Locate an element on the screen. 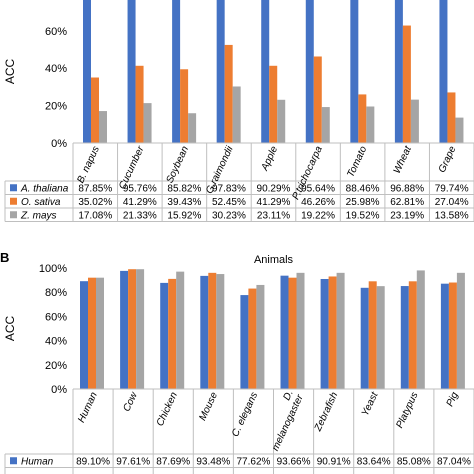 The image size is (474, 474). panel-2-data-label: 93.48% is located at coordinates (213, 461).